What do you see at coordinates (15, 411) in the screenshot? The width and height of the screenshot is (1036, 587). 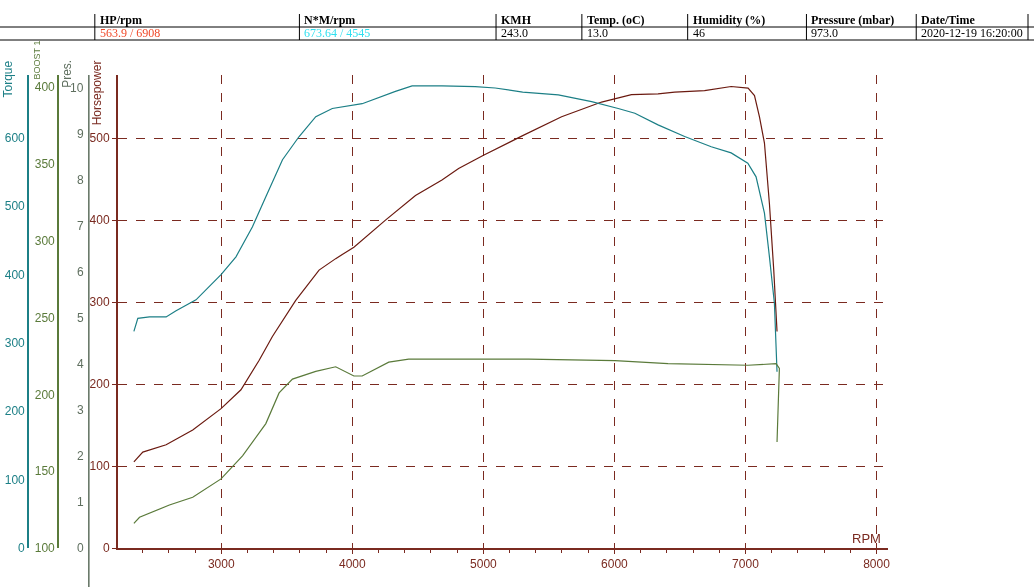 I see `y2-tick-label: 200` at bounding box center [15, 411].